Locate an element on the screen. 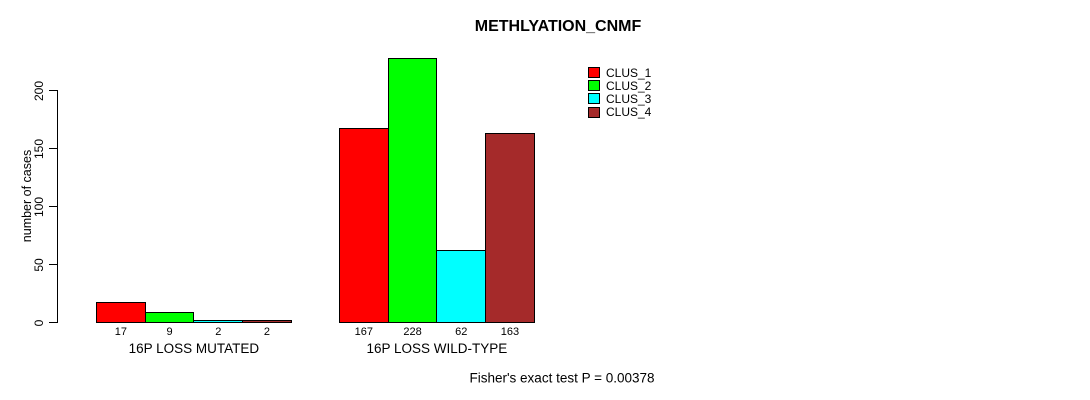 The image size is (1090, 400). y-axis-tick-label: 0 is located at coordinates (39, 322).